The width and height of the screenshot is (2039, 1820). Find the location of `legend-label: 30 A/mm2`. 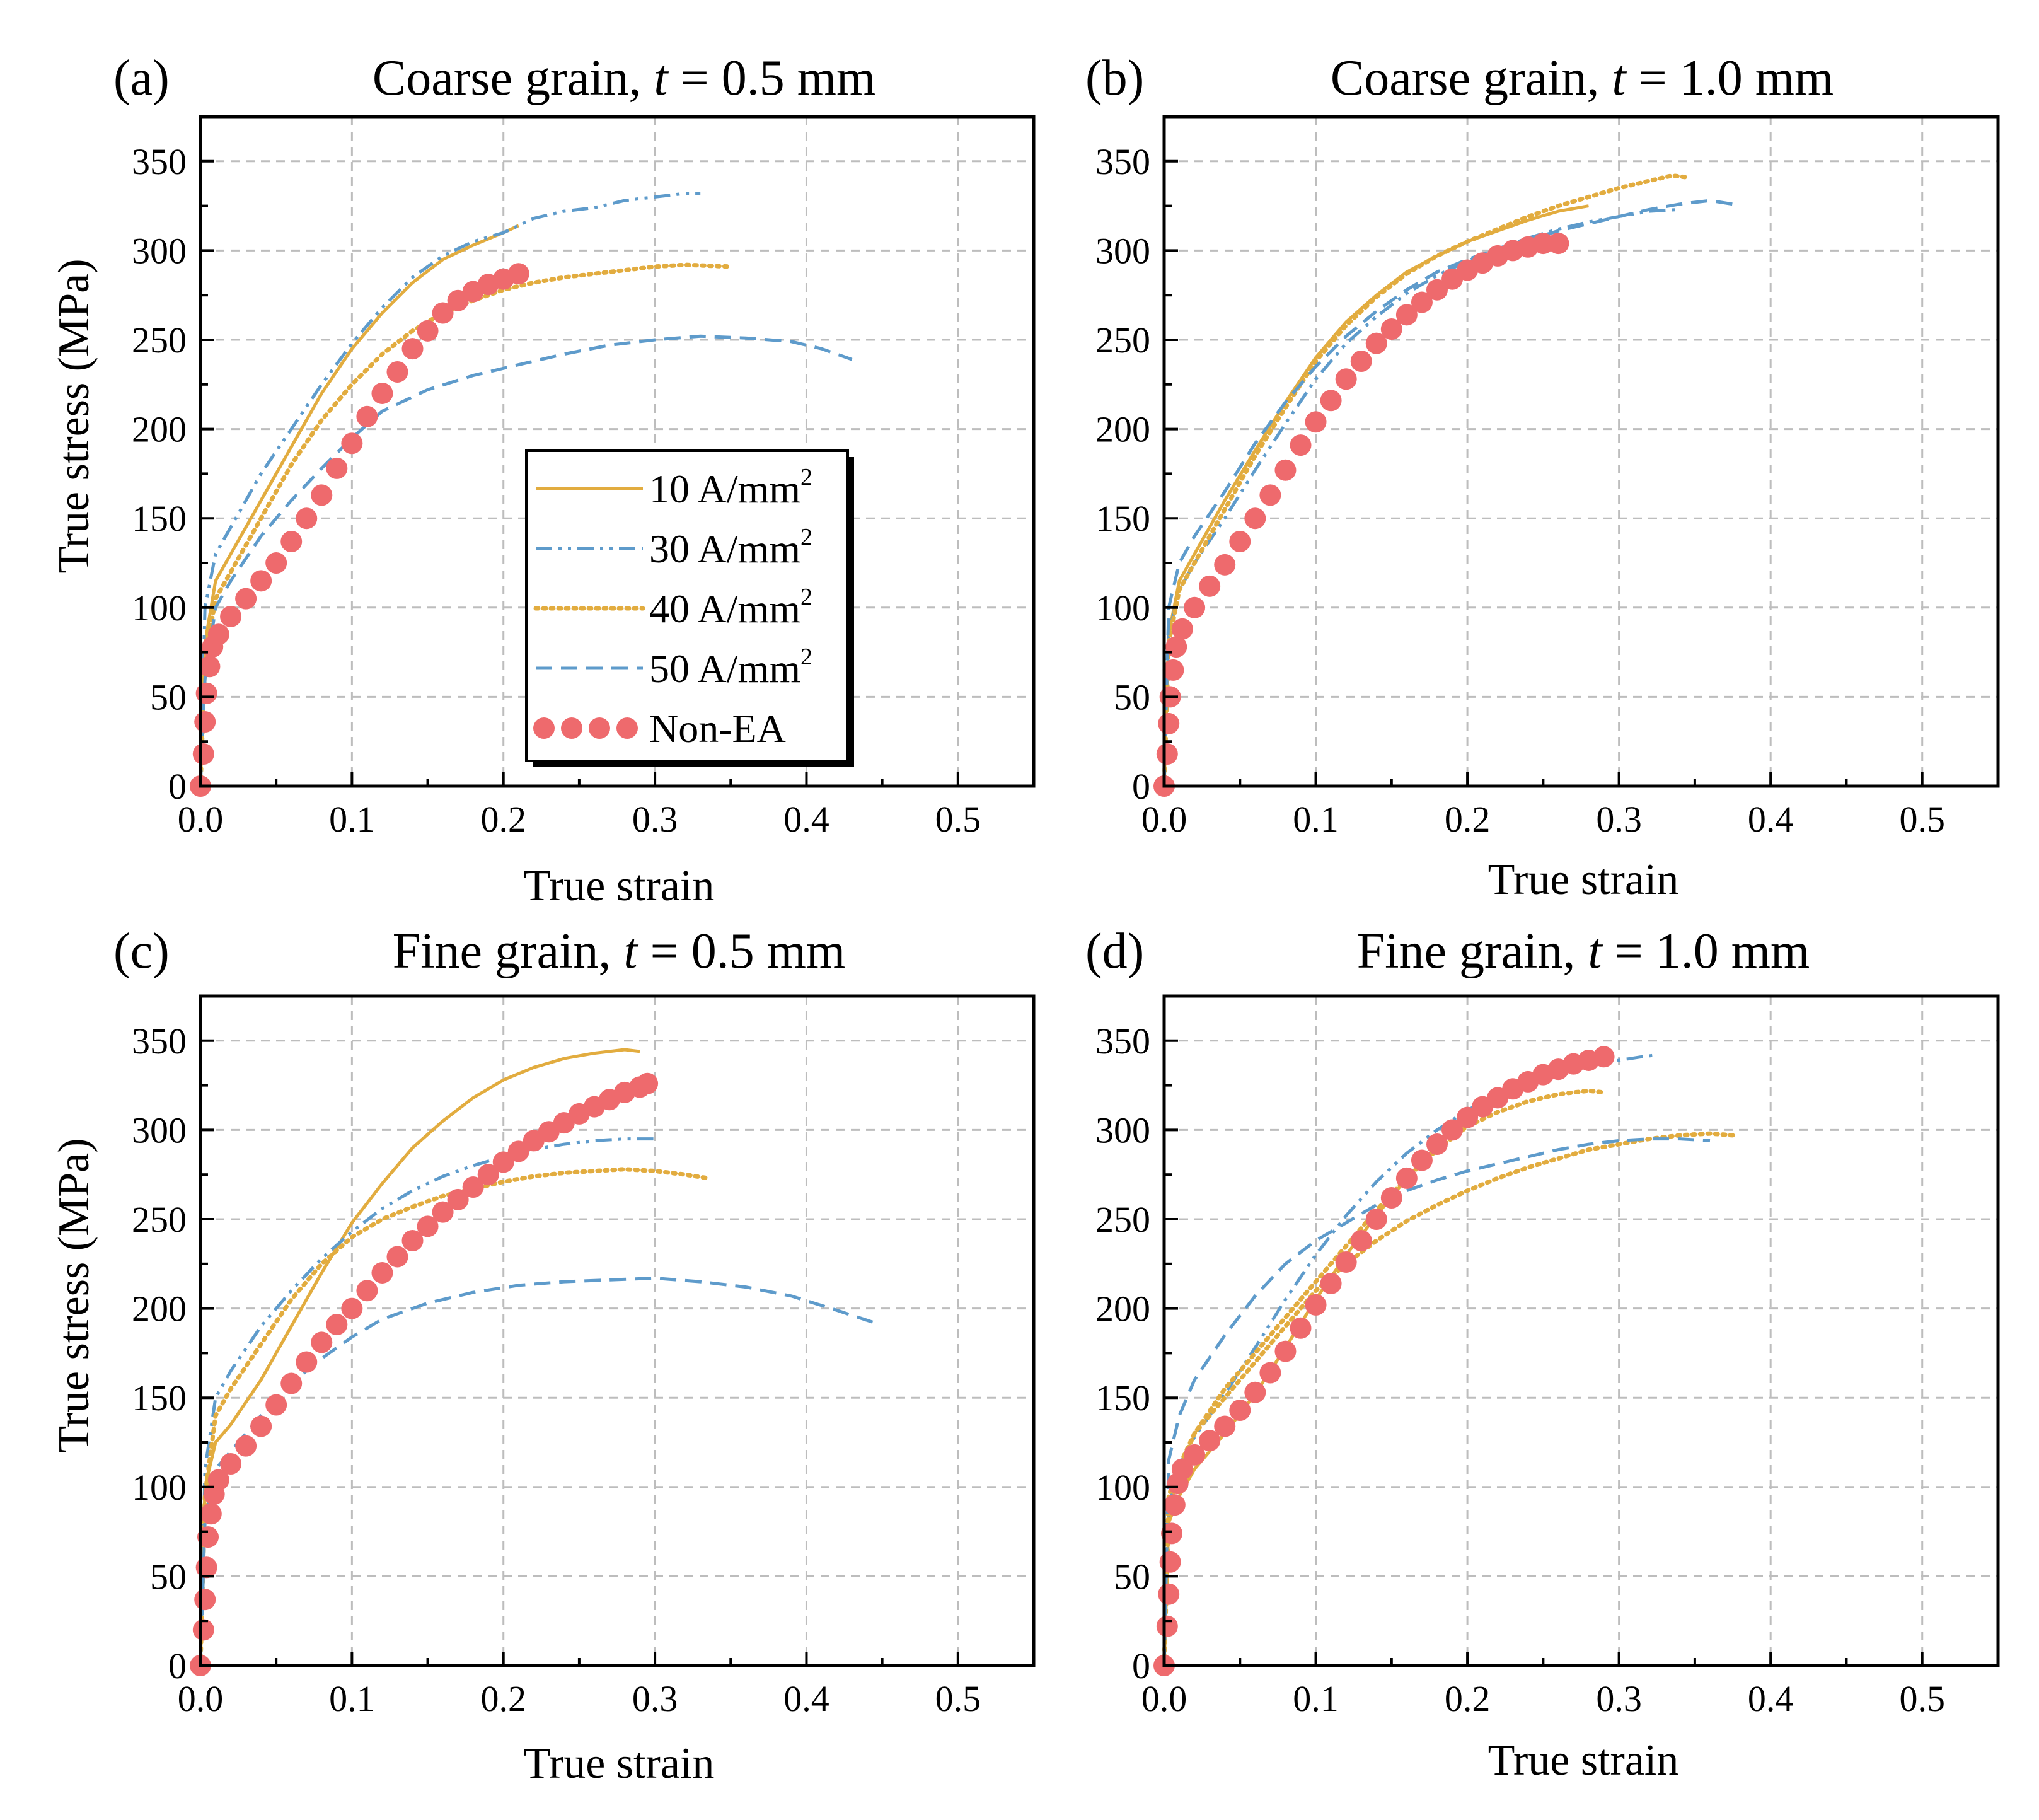

legend-label: 30 A/mm2 is located at coordinates (731, 547).